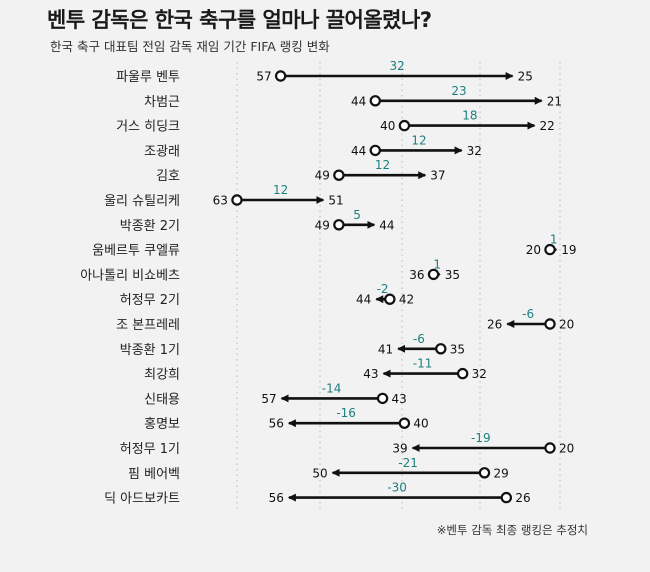  I want to click on coach-label: 홍명보, so click(162, 424).